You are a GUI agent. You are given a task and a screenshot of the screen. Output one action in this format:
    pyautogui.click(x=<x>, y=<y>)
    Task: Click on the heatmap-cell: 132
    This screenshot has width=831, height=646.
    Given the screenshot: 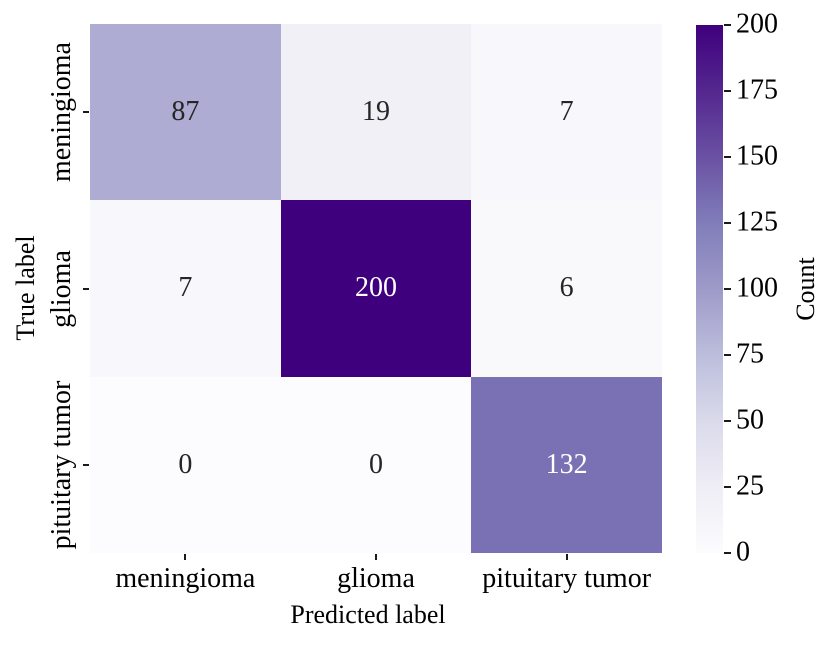 What is the action you would take?
    pyautogui.click(x=566, y=464)
    